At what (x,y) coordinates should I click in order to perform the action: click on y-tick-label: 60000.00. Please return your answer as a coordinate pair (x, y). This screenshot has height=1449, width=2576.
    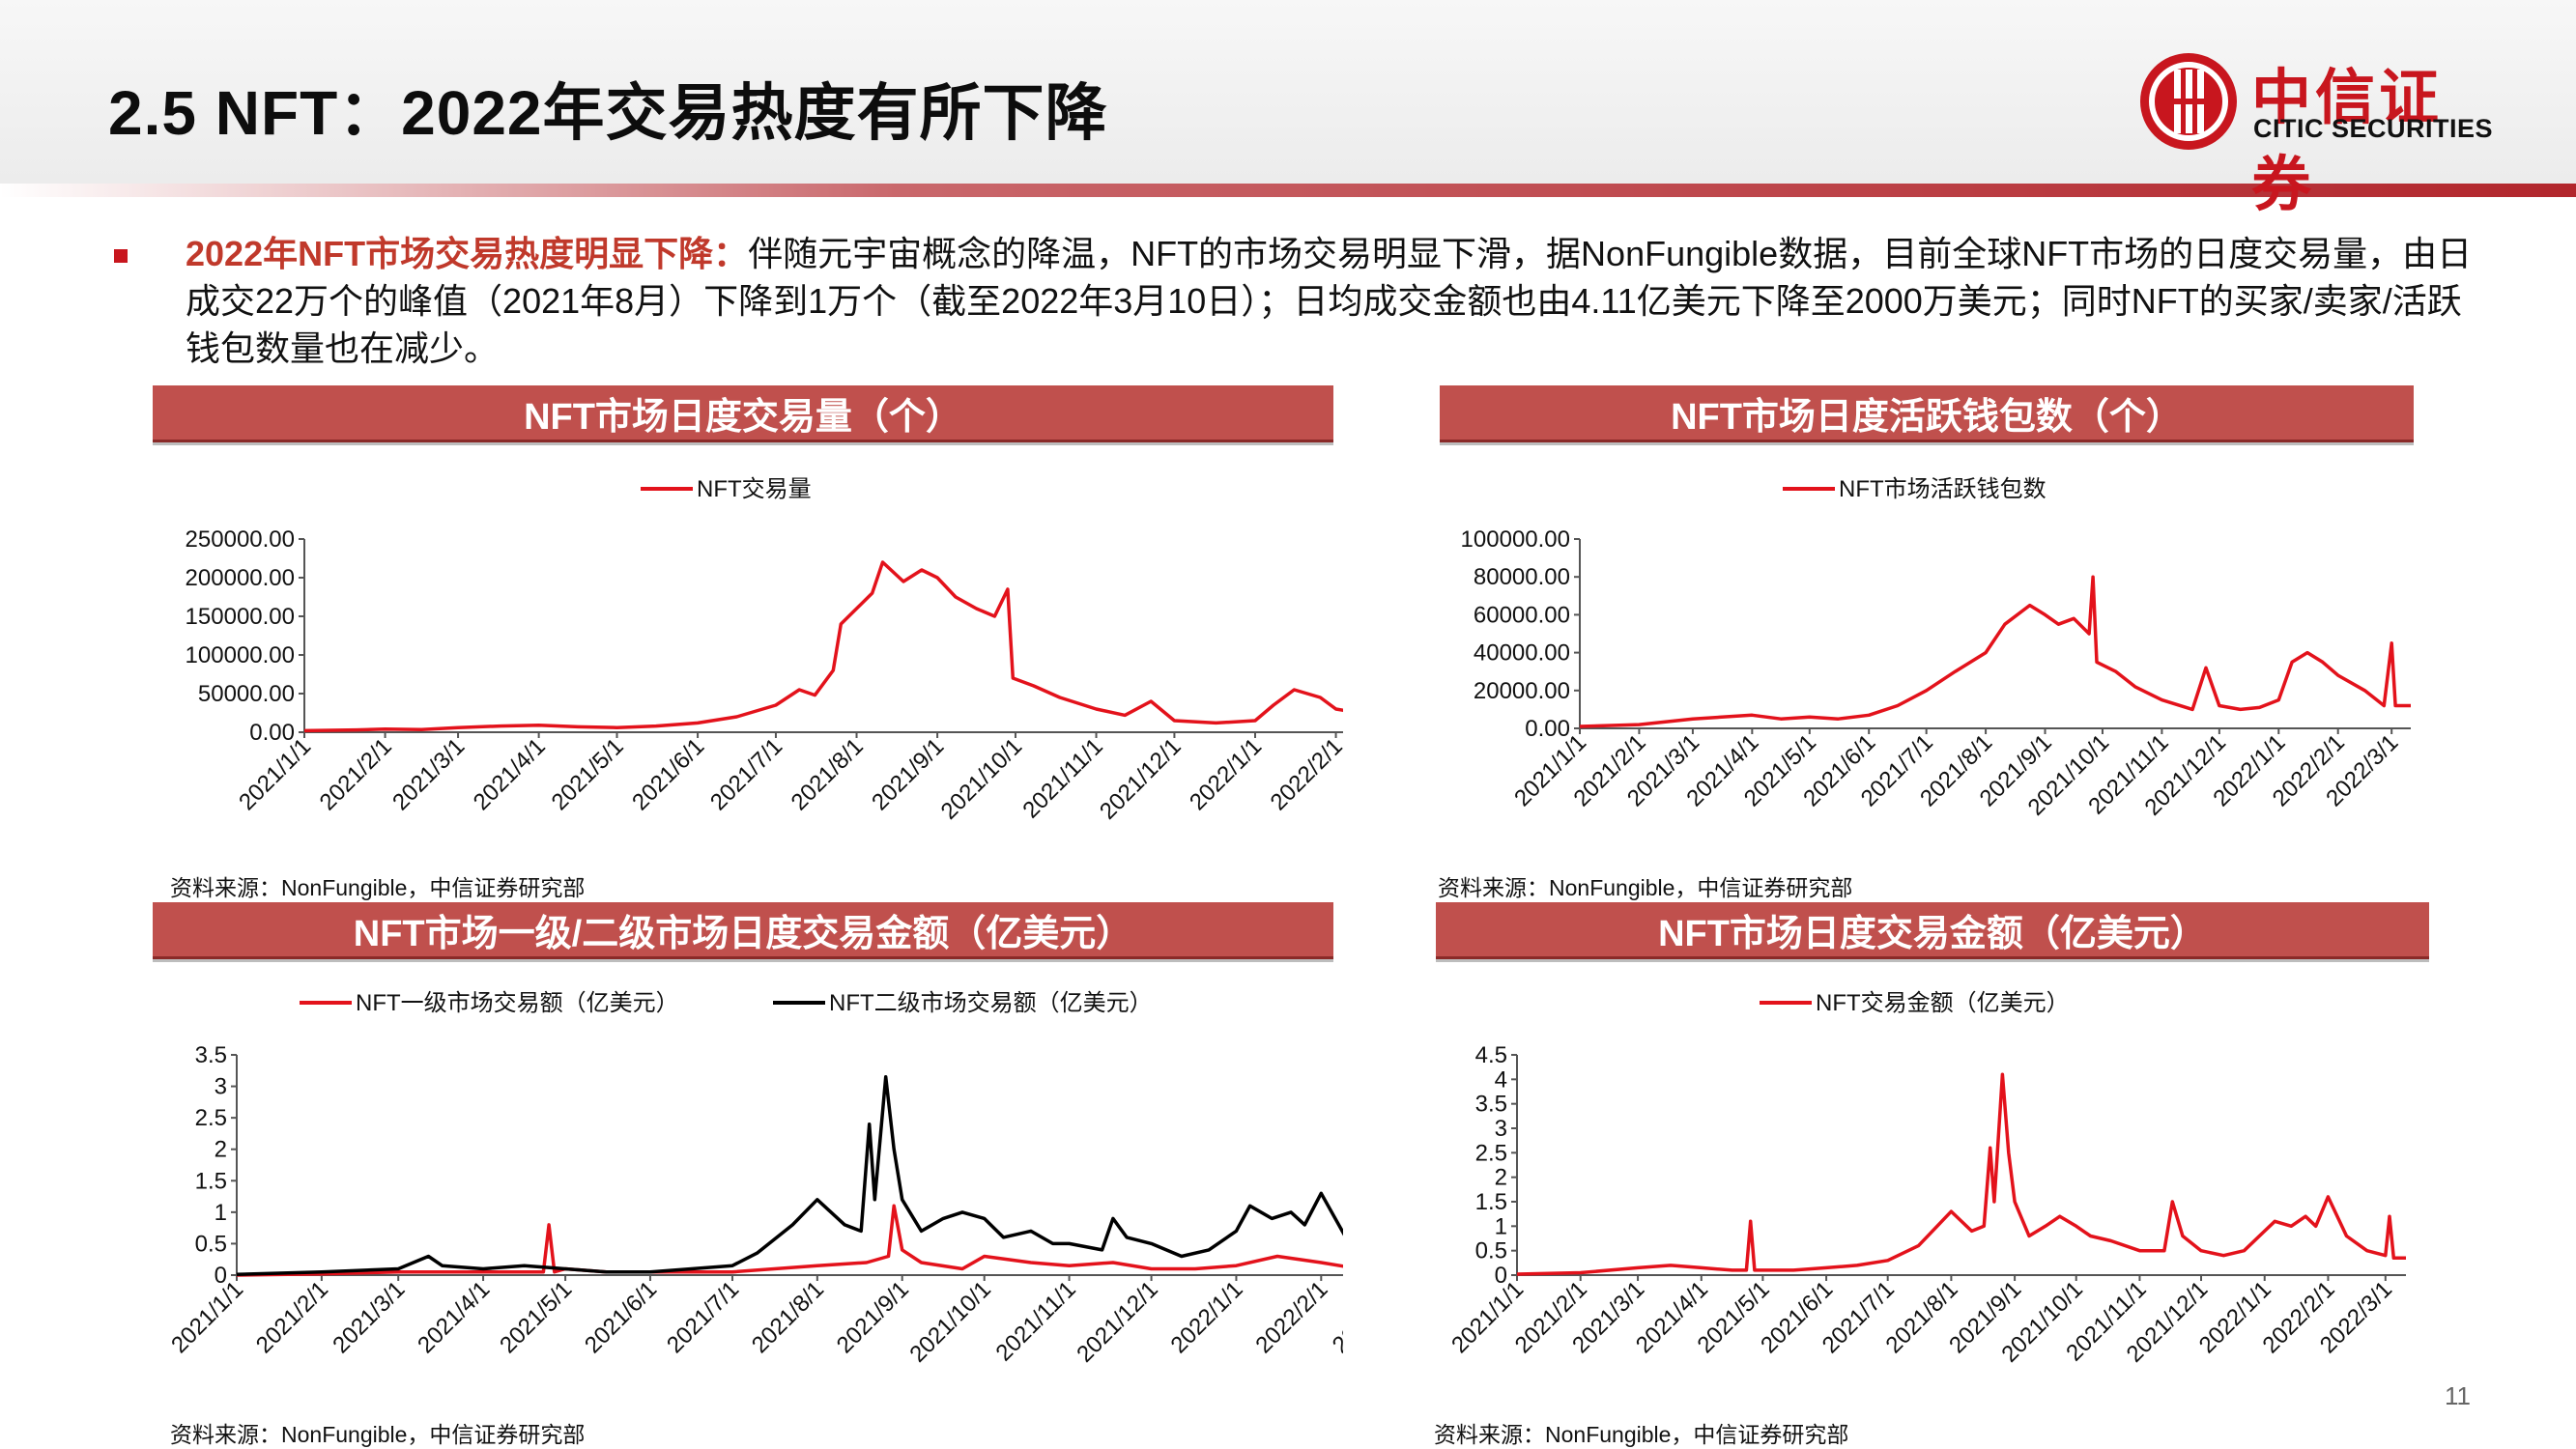
    Looking at the image, I should click on (1522, 615).